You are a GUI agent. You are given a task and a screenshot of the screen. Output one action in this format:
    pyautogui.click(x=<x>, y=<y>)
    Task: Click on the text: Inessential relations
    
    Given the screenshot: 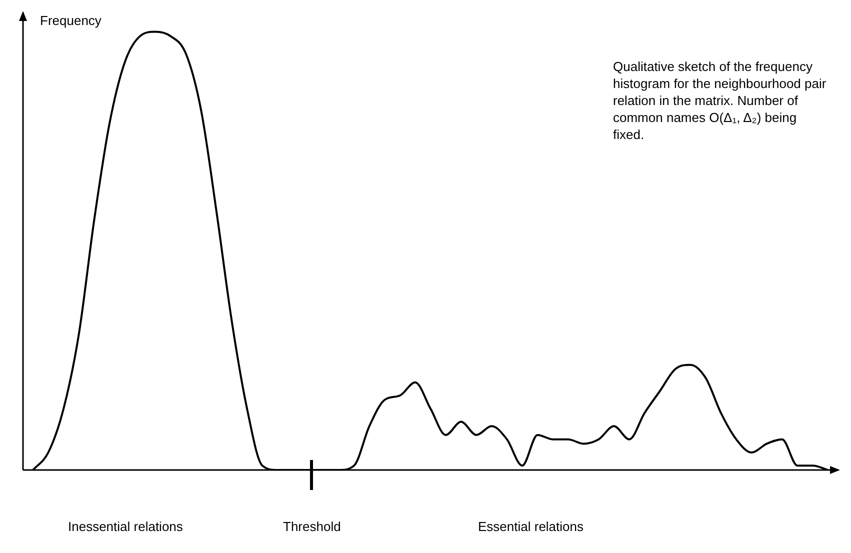 What is the action you would take?
    pyautogui.click(x=125, y=526)
    